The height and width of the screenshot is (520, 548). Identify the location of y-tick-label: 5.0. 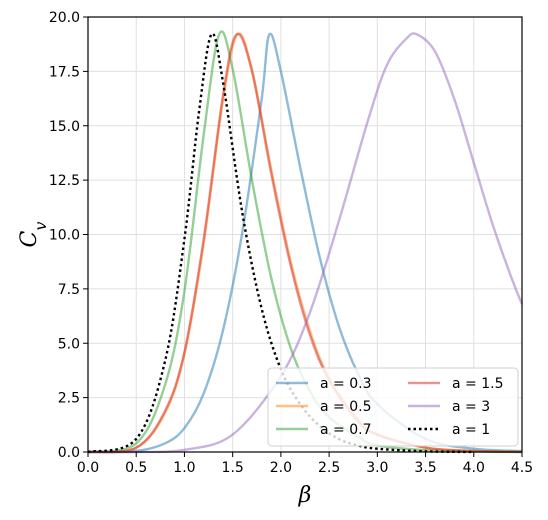
(69, 344).